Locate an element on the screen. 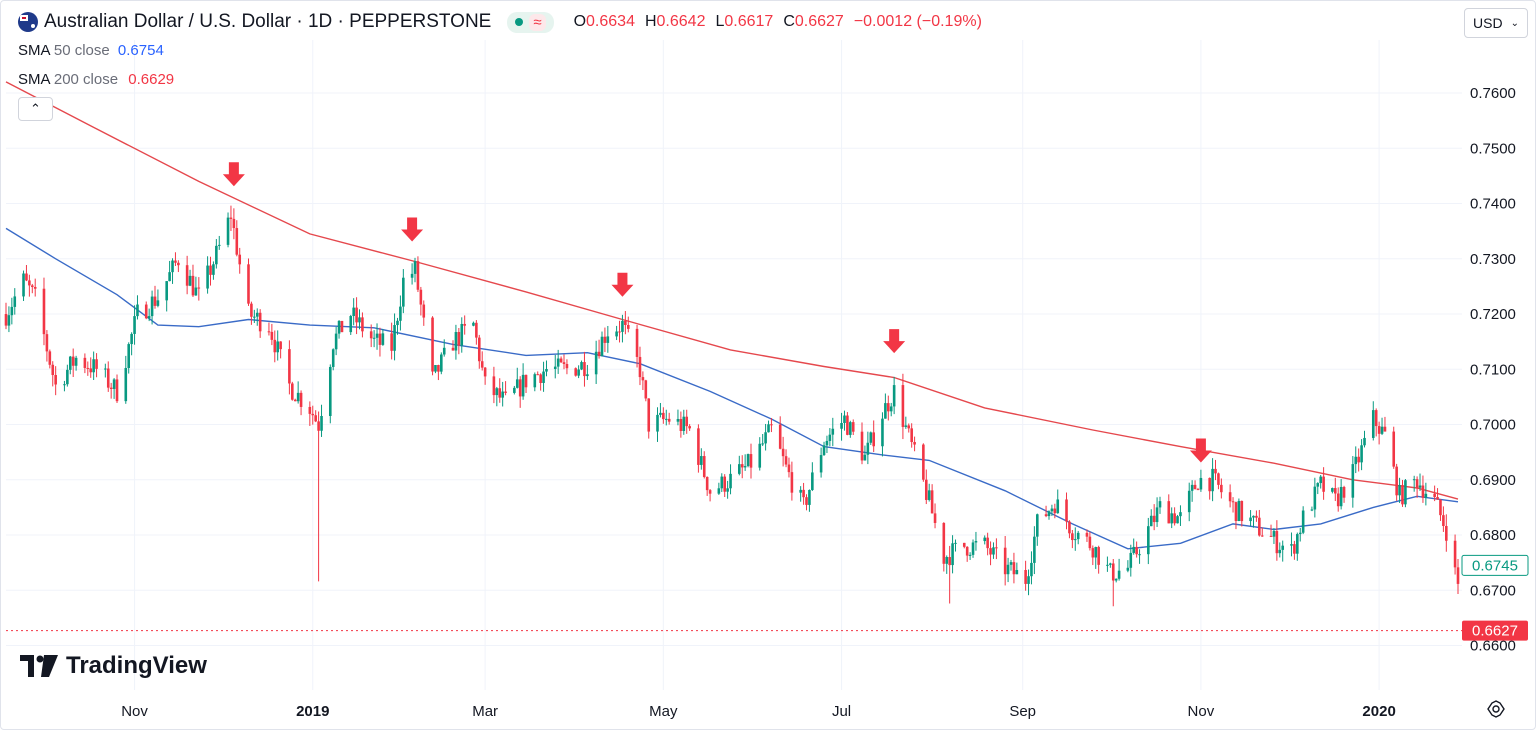 The height and width of the screenshot is (730, 1536). tradingview-logo: TradingView is located at coordinates (113, 666).